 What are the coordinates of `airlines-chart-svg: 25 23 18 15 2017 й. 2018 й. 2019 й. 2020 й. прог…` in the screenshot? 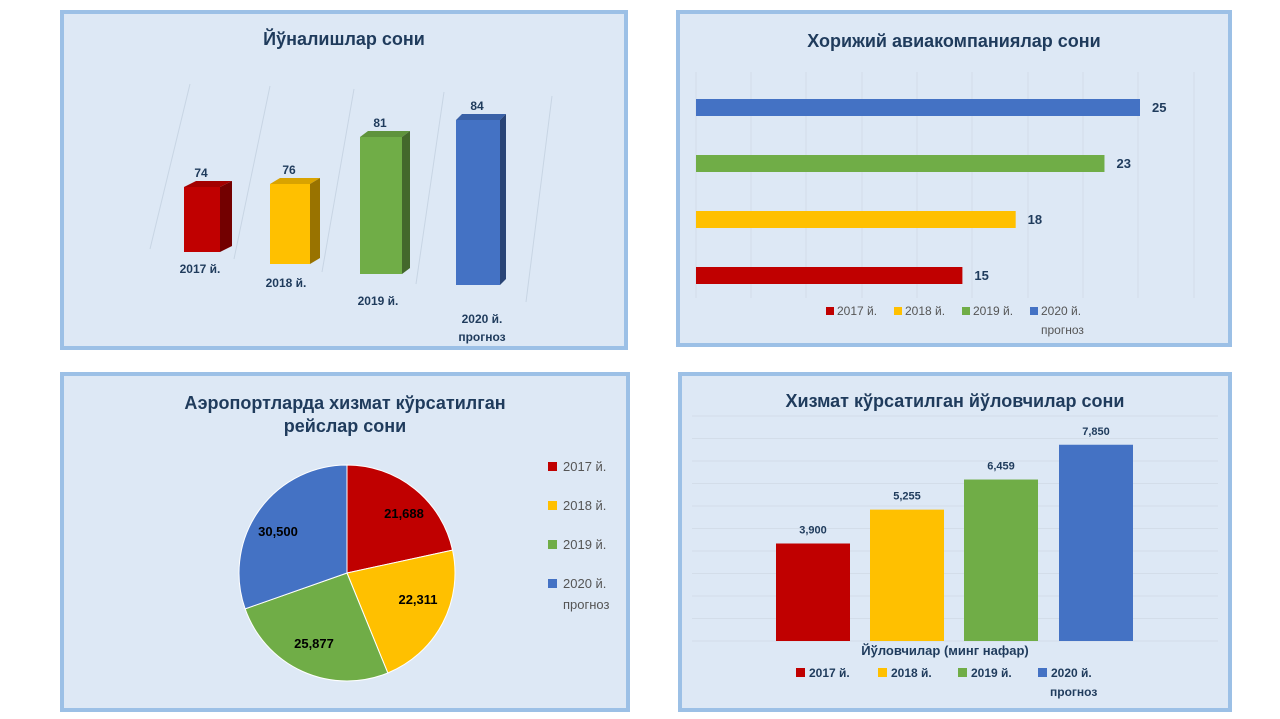 It's located at (945, 204).